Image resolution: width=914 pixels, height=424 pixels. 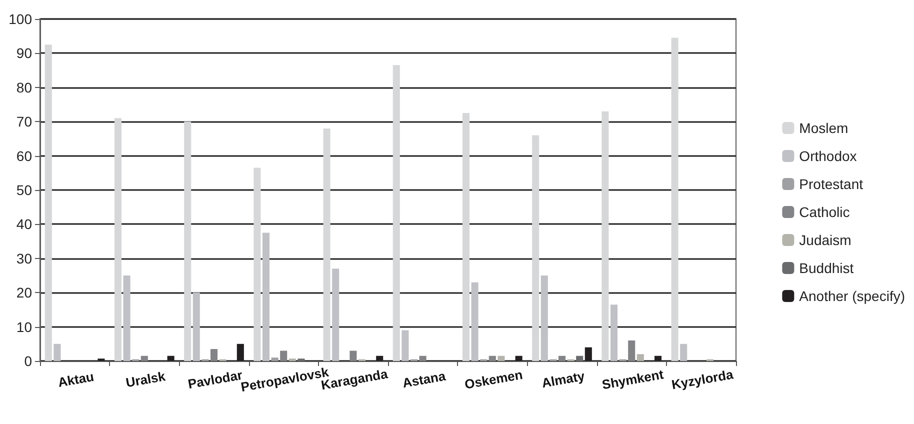 I want to click on y-tick-label: 60, so click(x=24, y=156).